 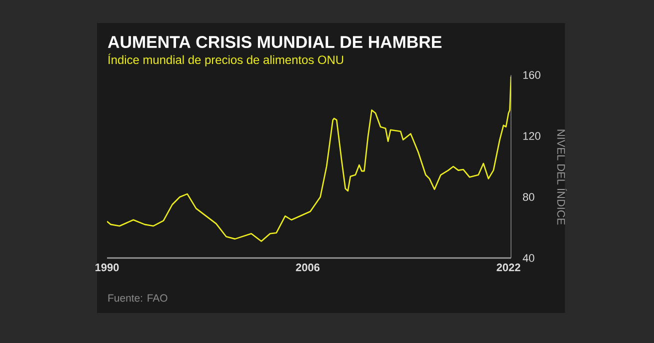 I want to click on y-tick-label: 120, so click(x=531, y=136).